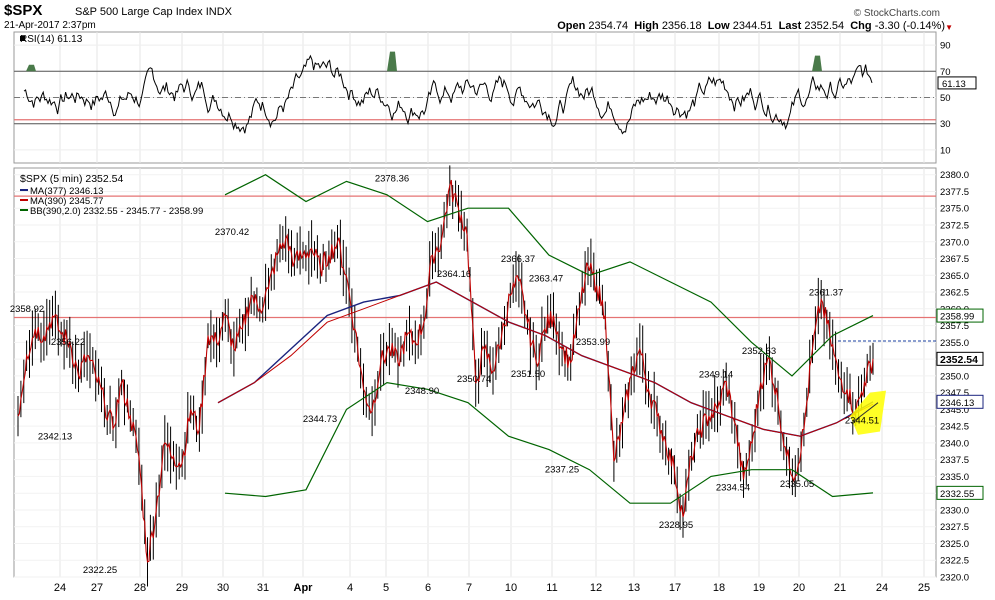 The width and height of the screenshot is (995, 600). I want to click on x-tick-label: 28, so click(140, 588).